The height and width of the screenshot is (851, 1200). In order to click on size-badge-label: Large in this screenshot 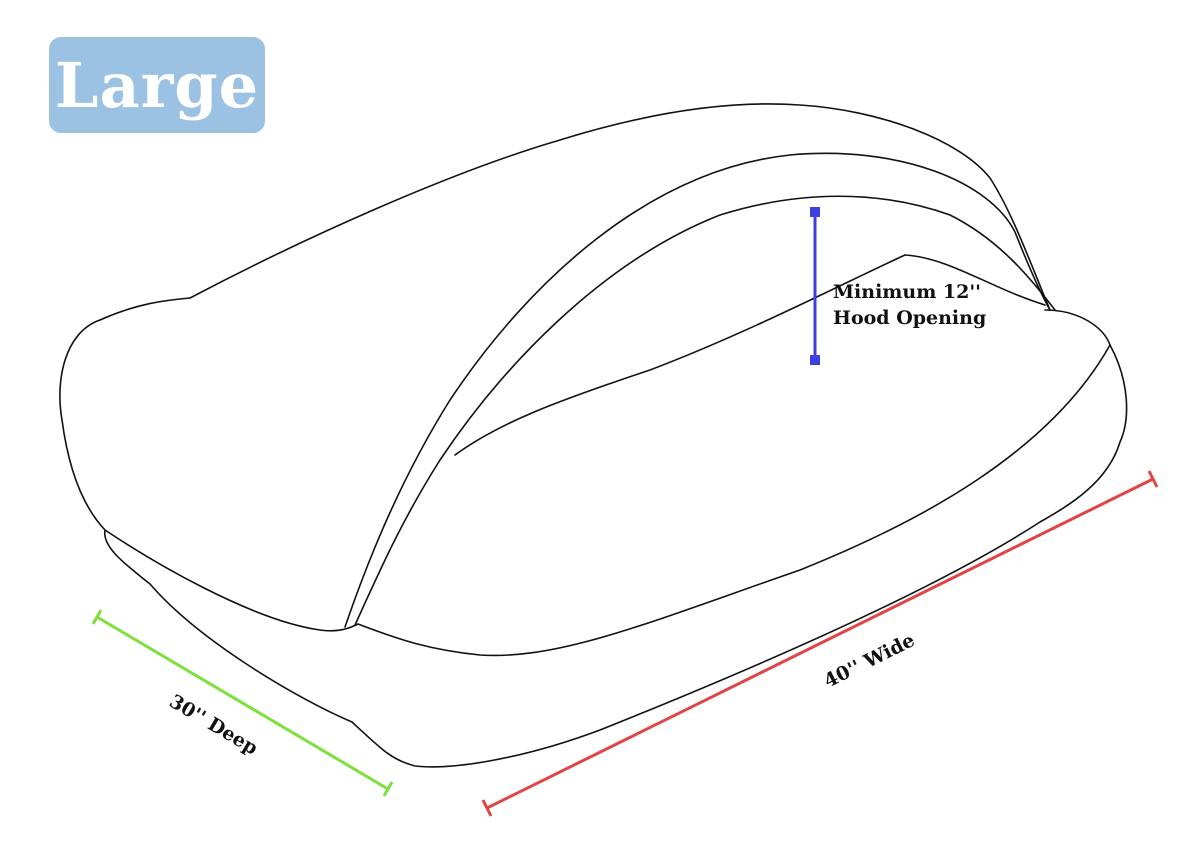, I will do `click(157, 85)`.